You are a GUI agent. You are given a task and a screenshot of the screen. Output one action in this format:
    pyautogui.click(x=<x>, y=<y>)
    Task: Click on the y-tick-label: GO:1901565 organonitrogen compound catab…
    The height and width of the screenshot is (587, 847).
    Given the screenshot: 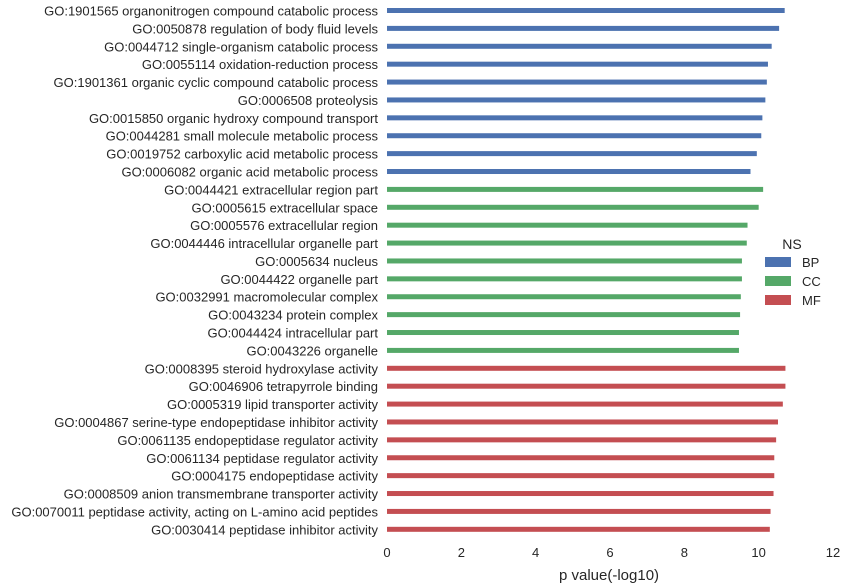 What is the action you would take?
    pyautogui.click(x=211, y=11)
    